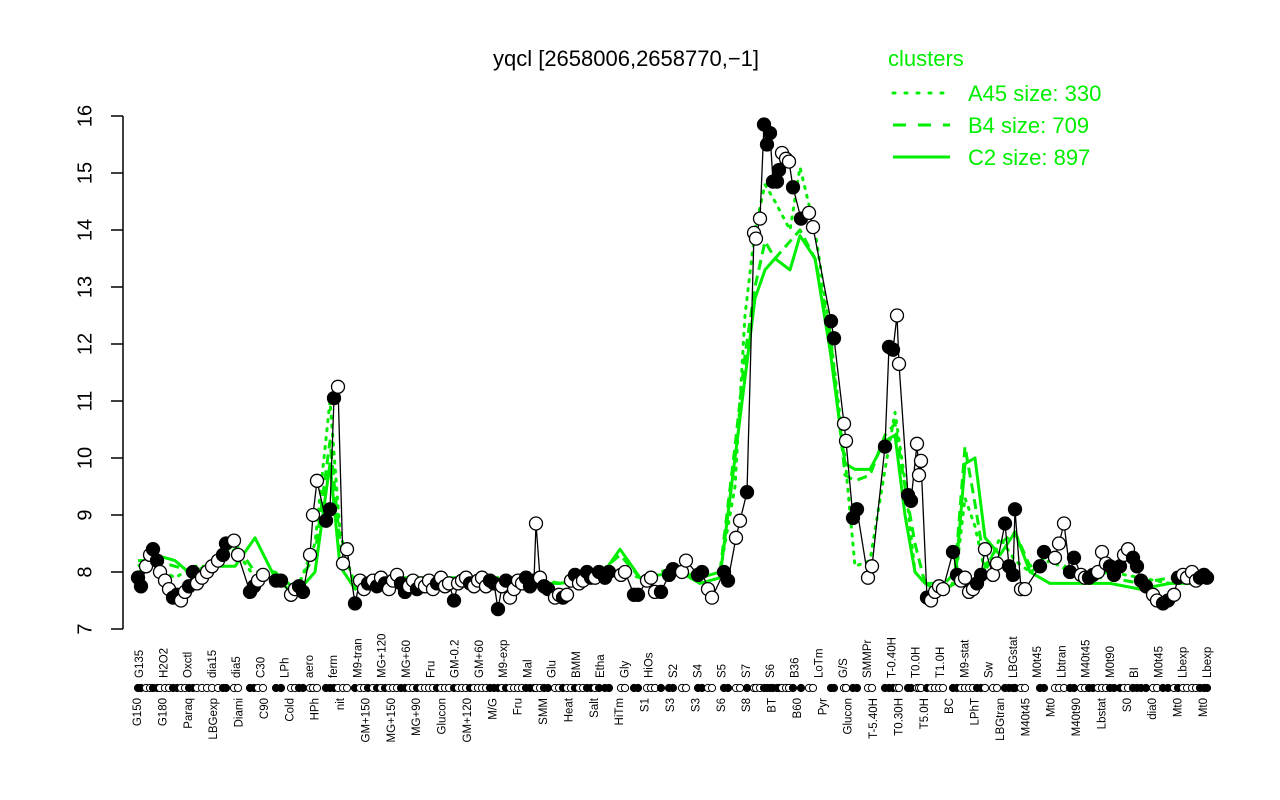  I want to click on x-label-bottom: C90, so click(265, 708).